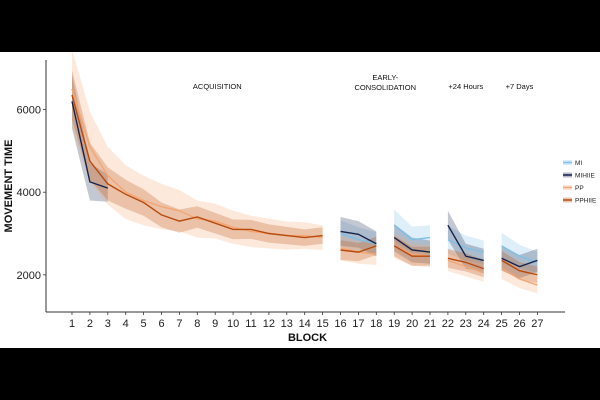  I want to click on x-tick-label-25: 25, so click(501, 324).